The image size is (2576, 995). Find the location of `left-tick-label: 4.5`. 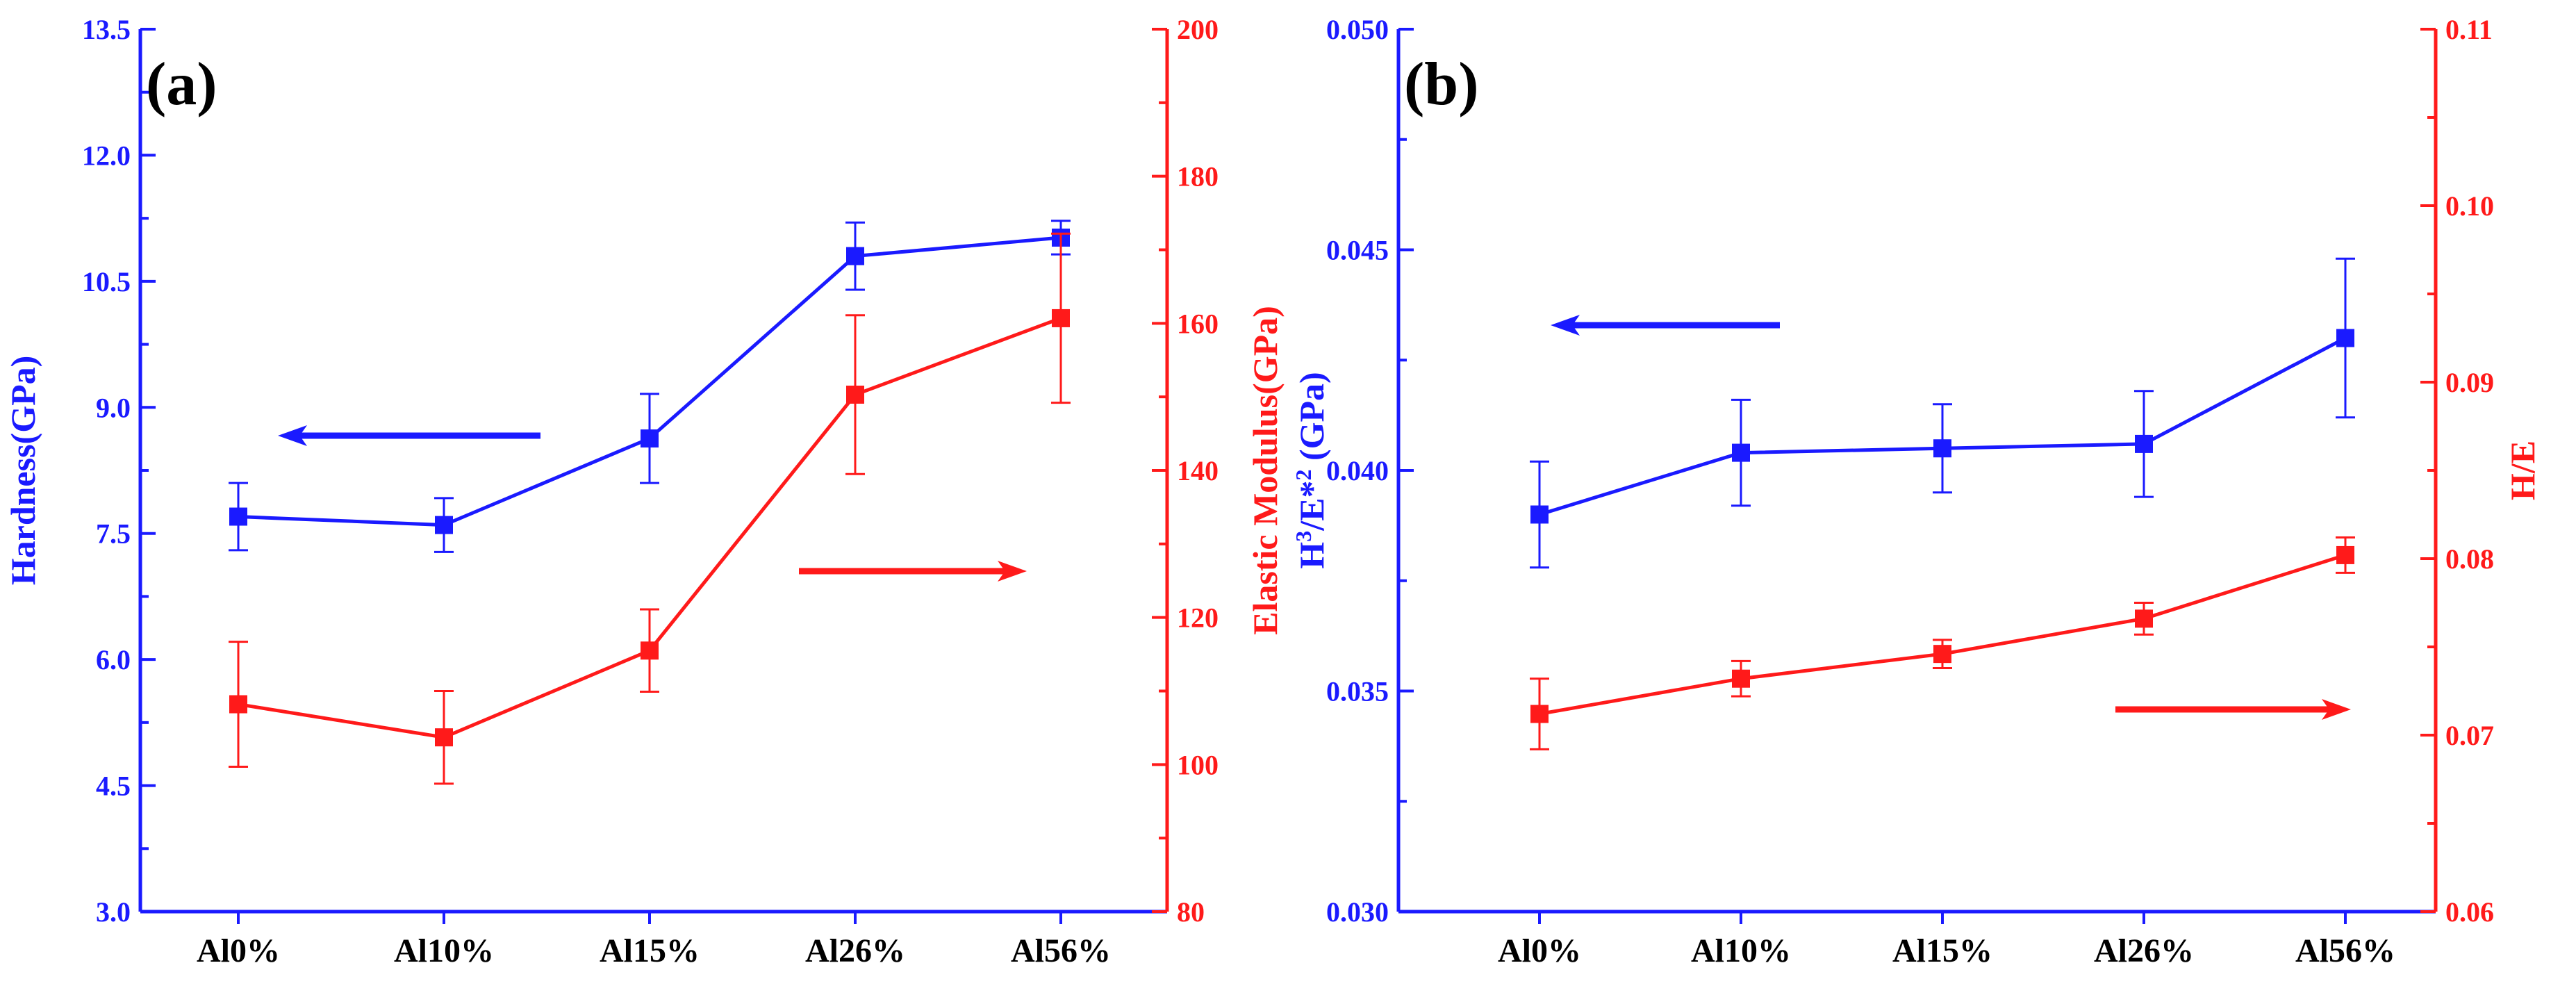

left-tick-label: 4.5 is located at coordinates (114, 786).